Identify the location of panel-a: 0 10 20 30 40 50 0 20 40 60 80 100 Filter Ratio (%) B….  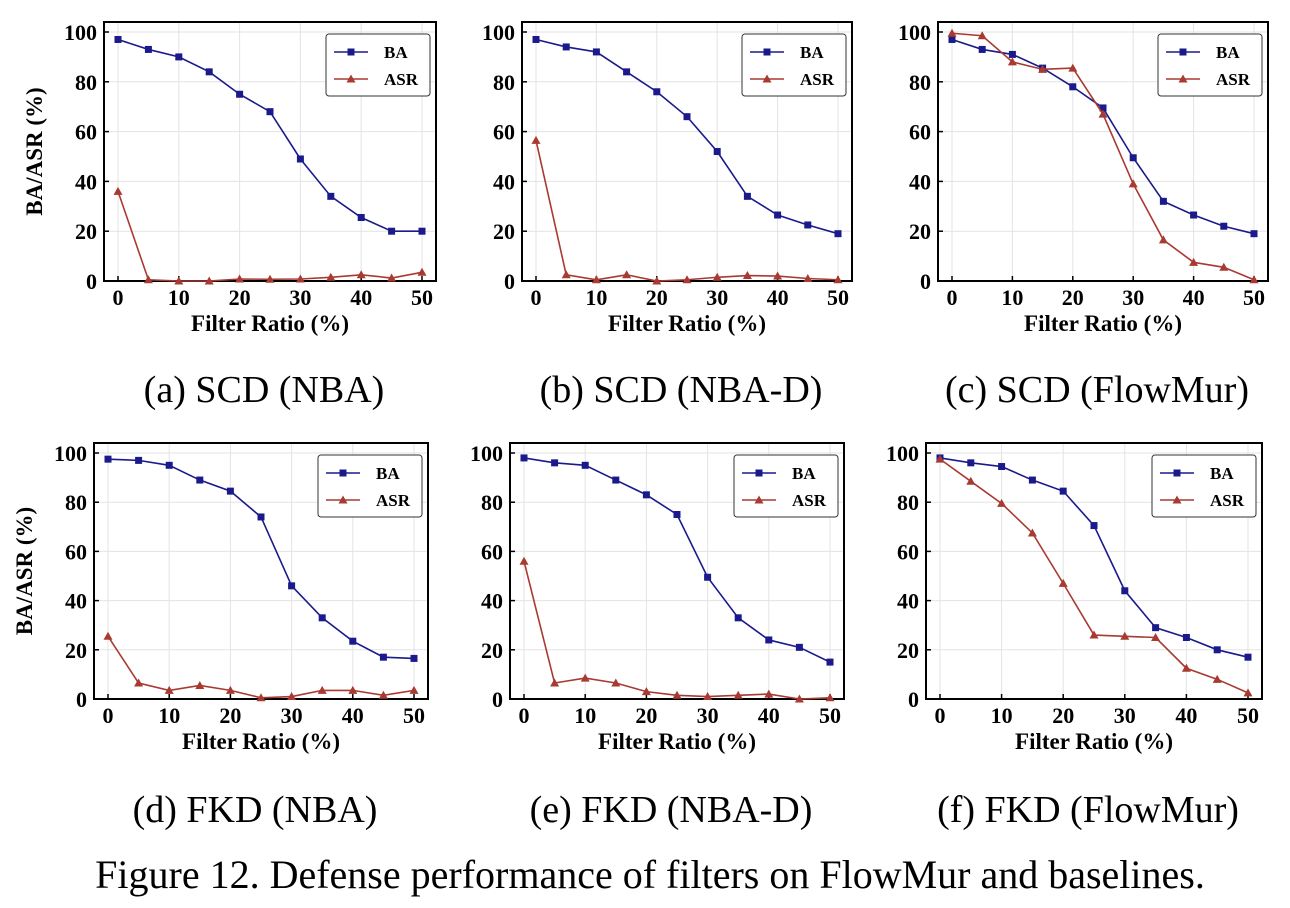
(229, 215).